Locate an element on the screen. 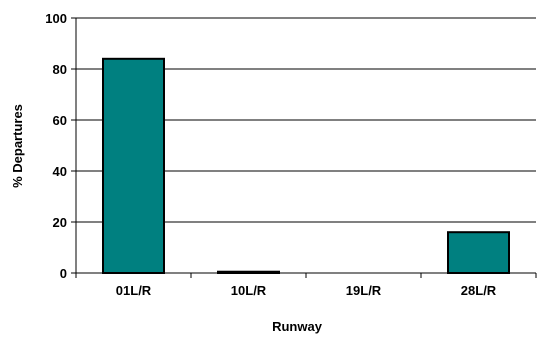  x-tick-label: 01L/R is located at coordinates (134, 290).